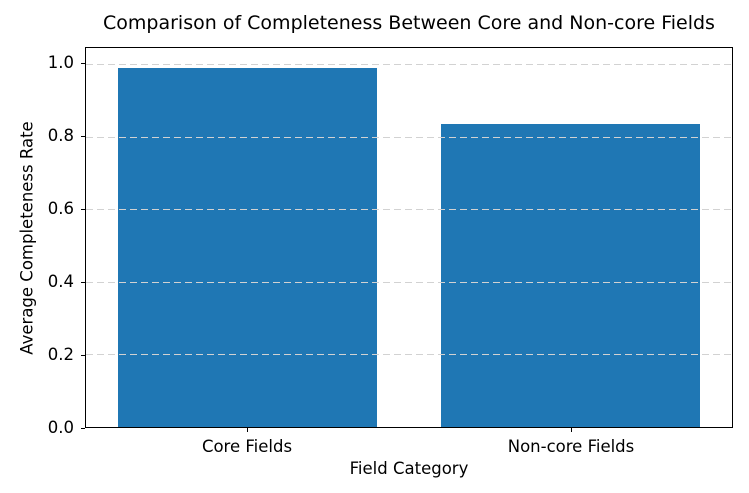 Image resolution: width=749 pixels, height=493 pixels. I want to click on y-tick-mark-0.6, so click(83, 210).